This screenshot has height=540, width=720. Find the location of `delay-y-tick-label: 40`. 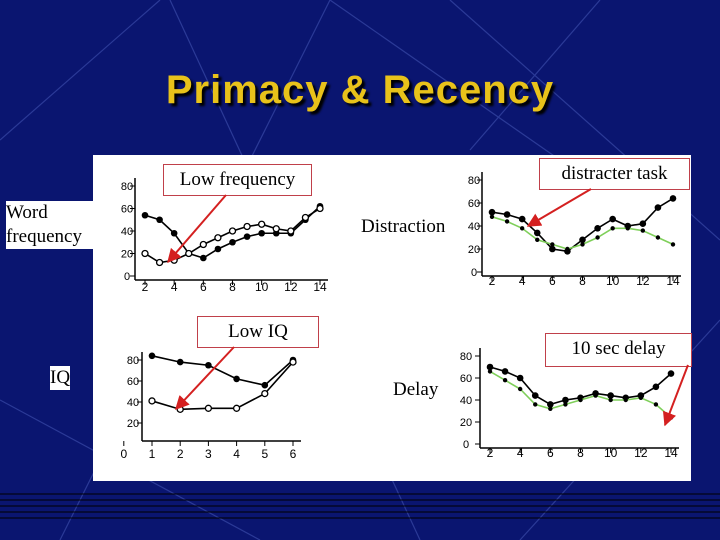

delay-y-tick-label: 40 is located at coordinates (466, 401).